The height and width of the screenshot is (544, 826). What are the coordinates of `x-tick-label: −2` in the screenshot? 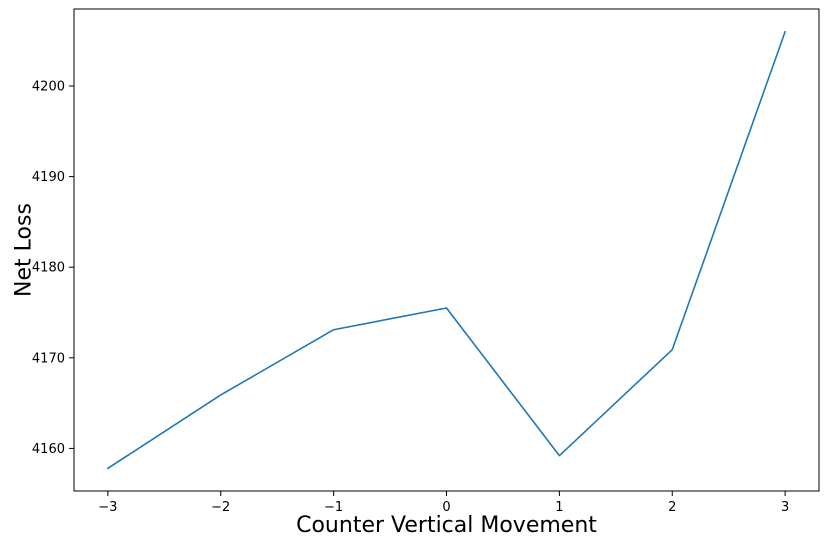 It's located at (220, 507).